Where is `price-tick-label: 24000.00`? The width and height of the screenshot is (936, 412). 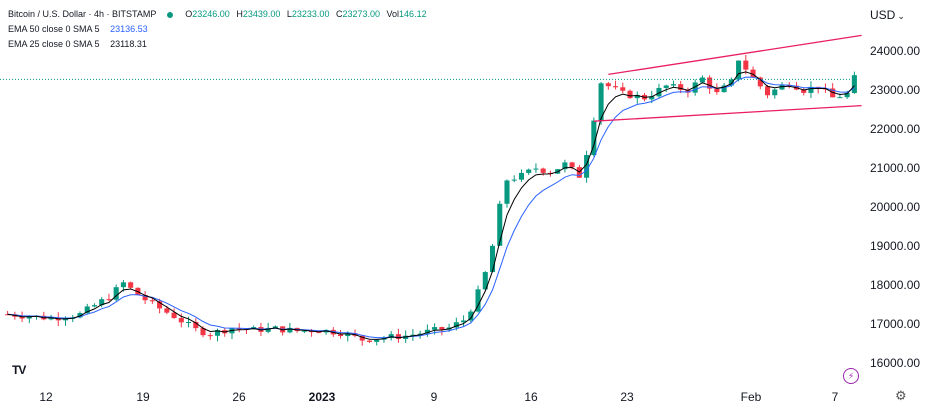
price-tick-label: 24000.00 is located at coordinates (895, 51).